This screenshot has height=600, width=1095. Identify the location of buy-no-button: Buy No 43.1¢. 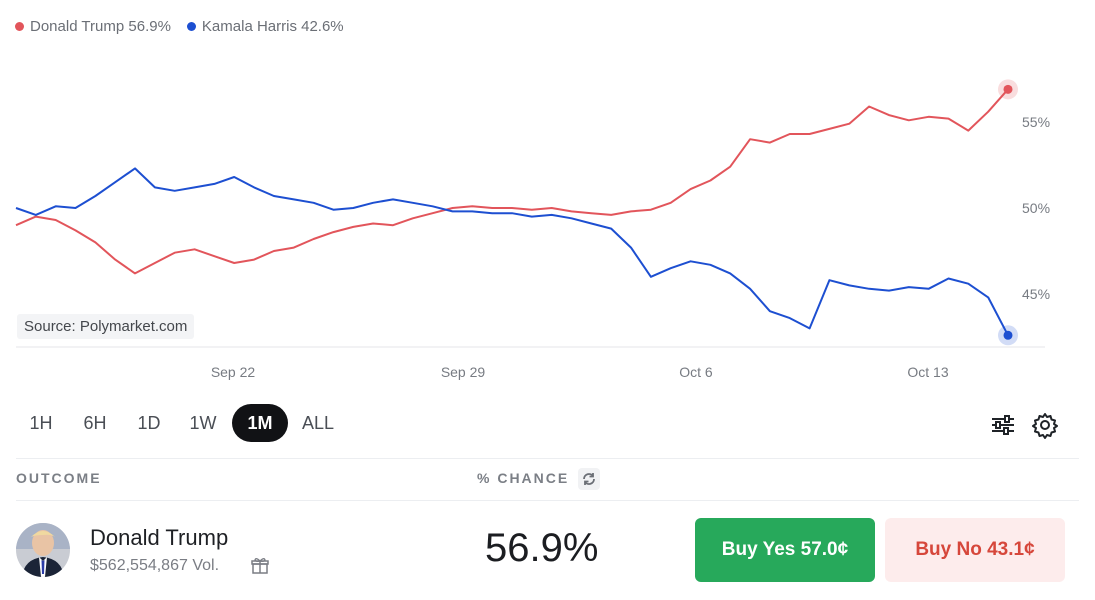
(975, 550).